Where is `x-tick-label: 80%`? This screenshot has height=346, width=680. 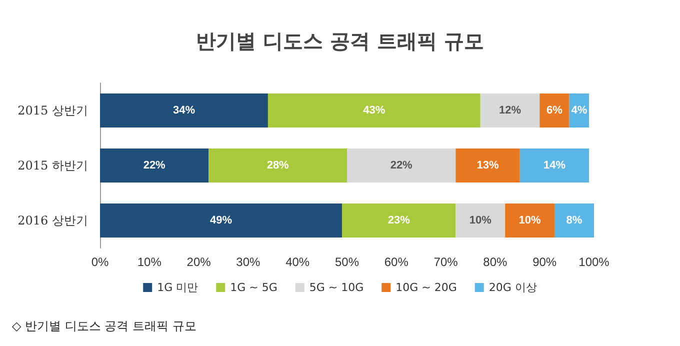
x-tick-label: 80% is located at coordinates (495, 262).